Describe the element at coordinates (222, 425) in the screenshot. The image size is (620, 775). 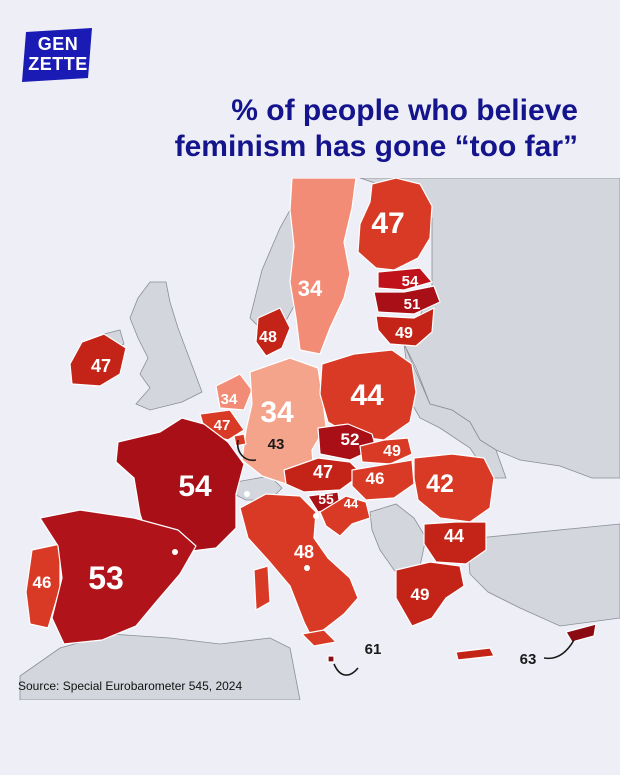
I see `belgium-value-label: 47` at that location.